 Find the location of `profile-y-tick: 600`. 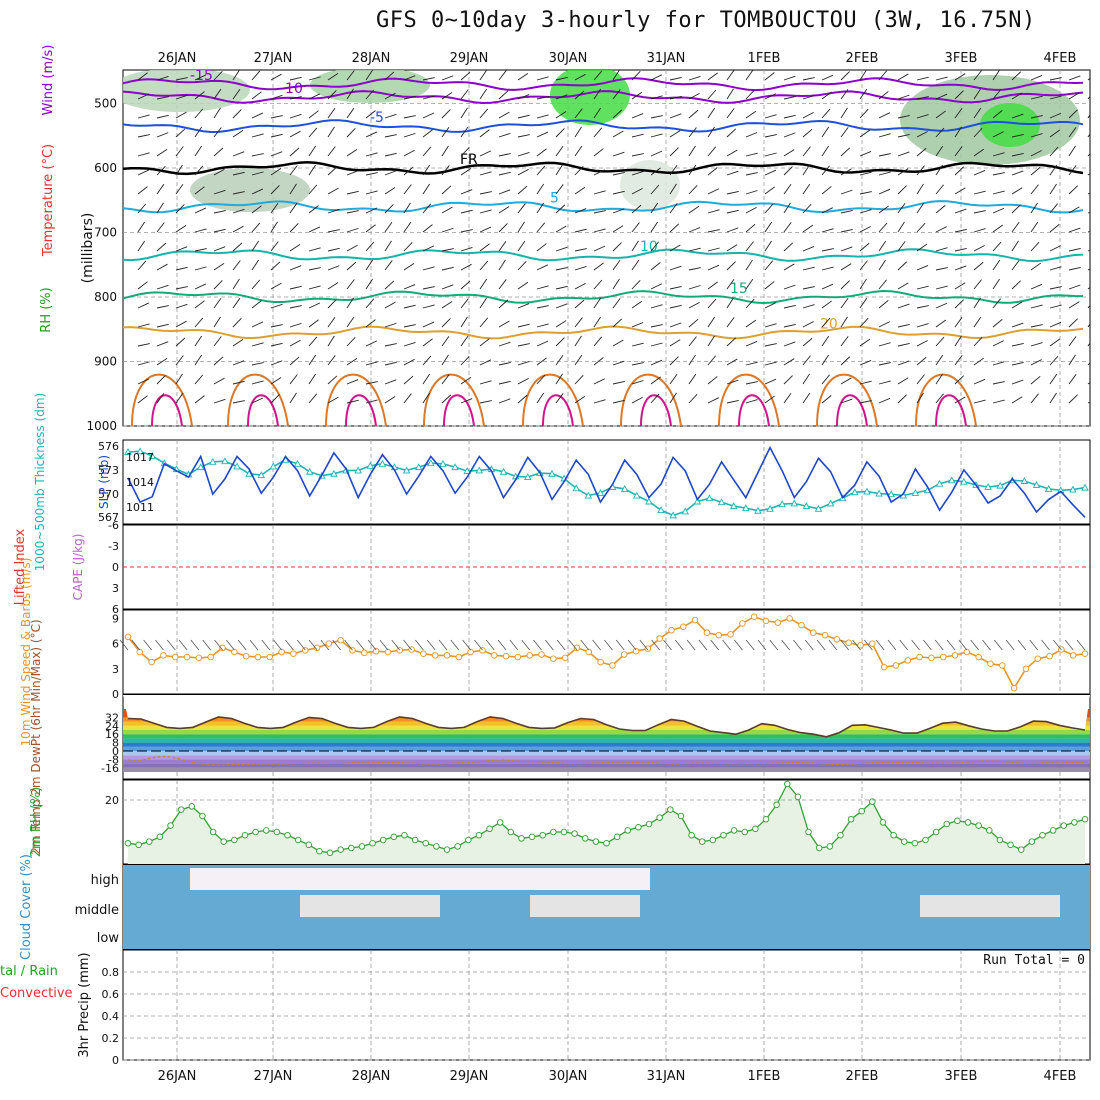

profile-y-tick: 600 is located at coordinates (105, 168).